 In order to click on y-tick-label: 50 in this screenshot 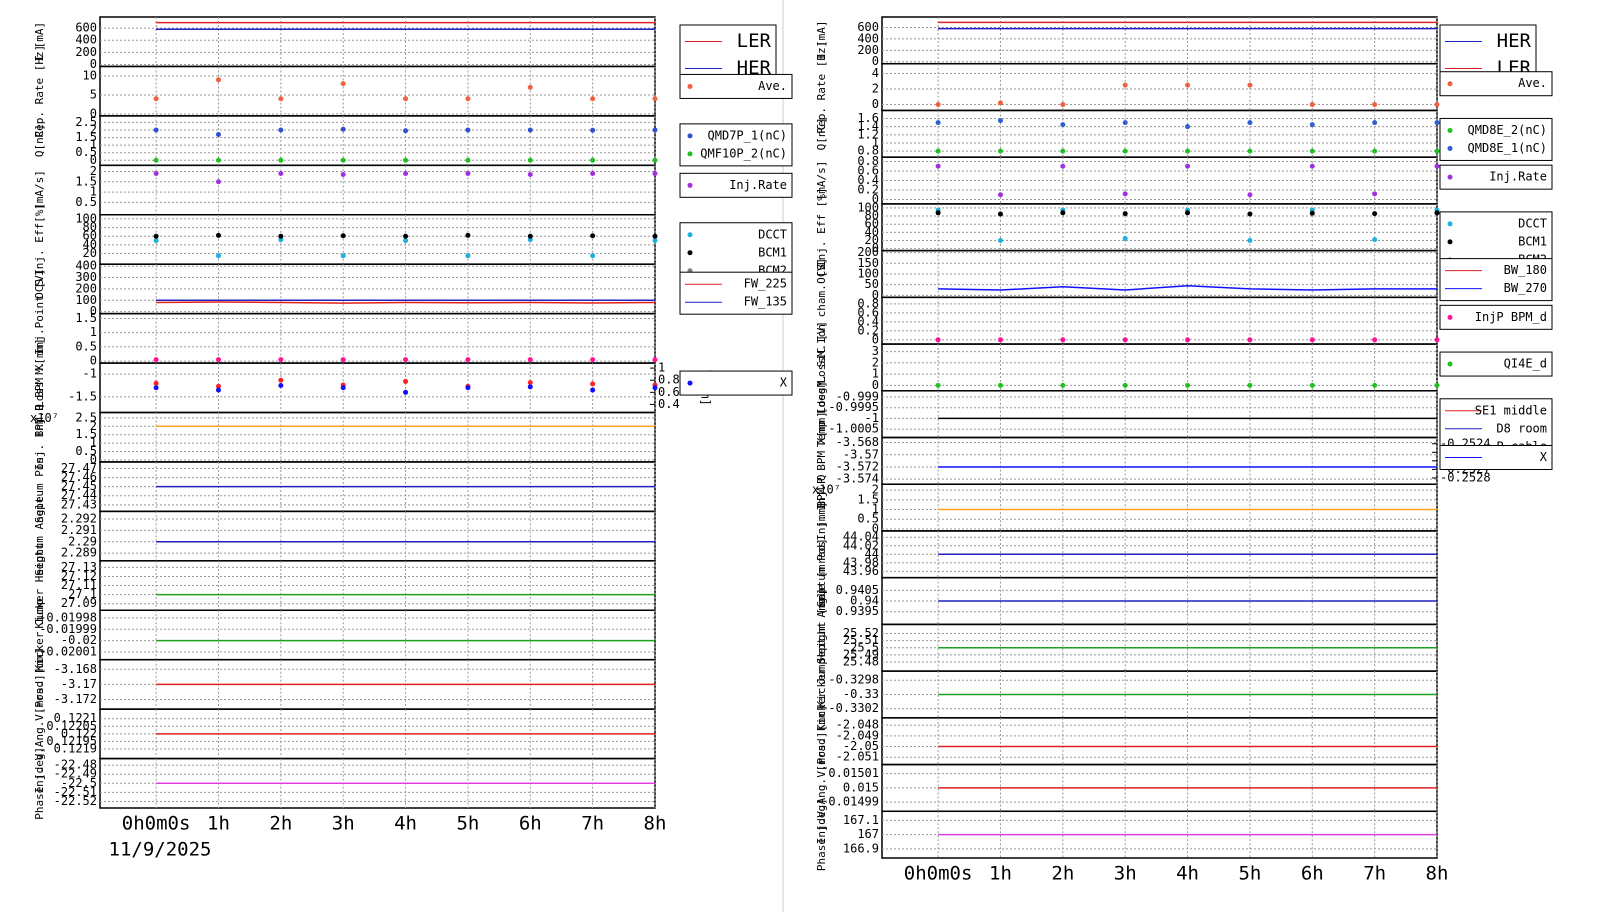, I will do `click(872, 284)`.